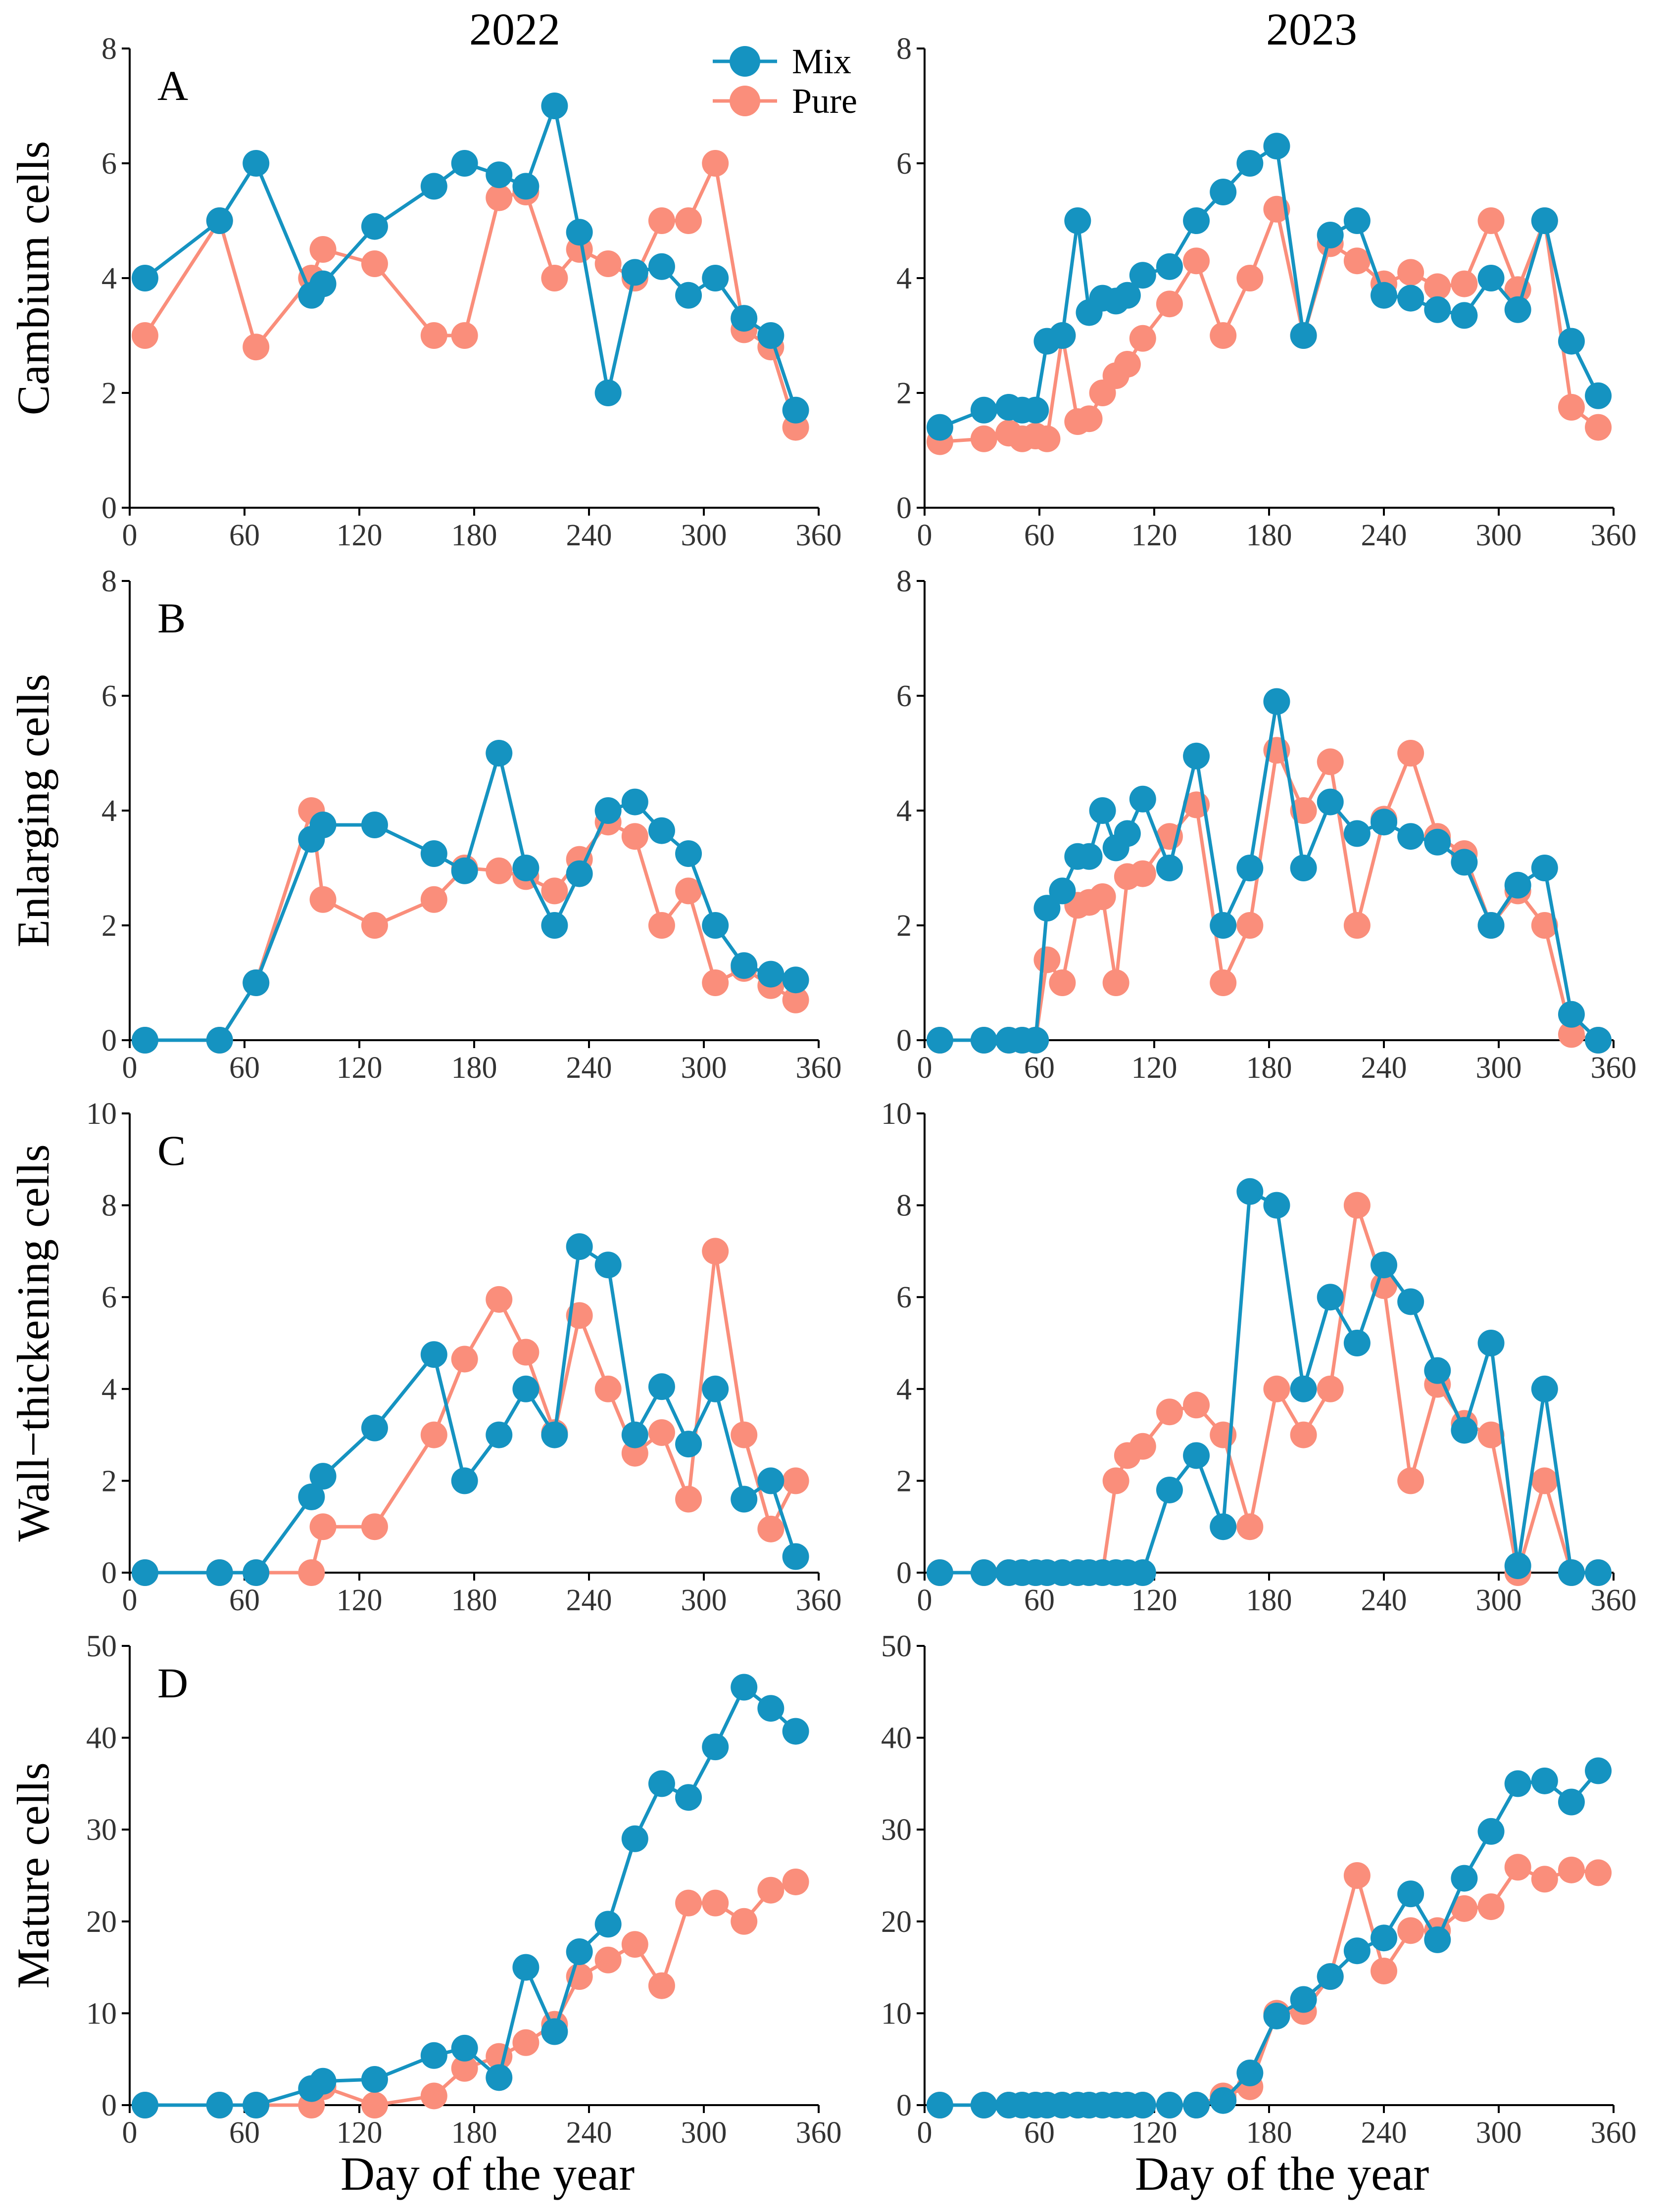 The height and width of the screenshot is (2212, 1667). What do you see at coordinates (1282, 2173) in the screenshot?
I see `x-axis-label-2023: Day of the year` at bounding box center [1282, 2173].